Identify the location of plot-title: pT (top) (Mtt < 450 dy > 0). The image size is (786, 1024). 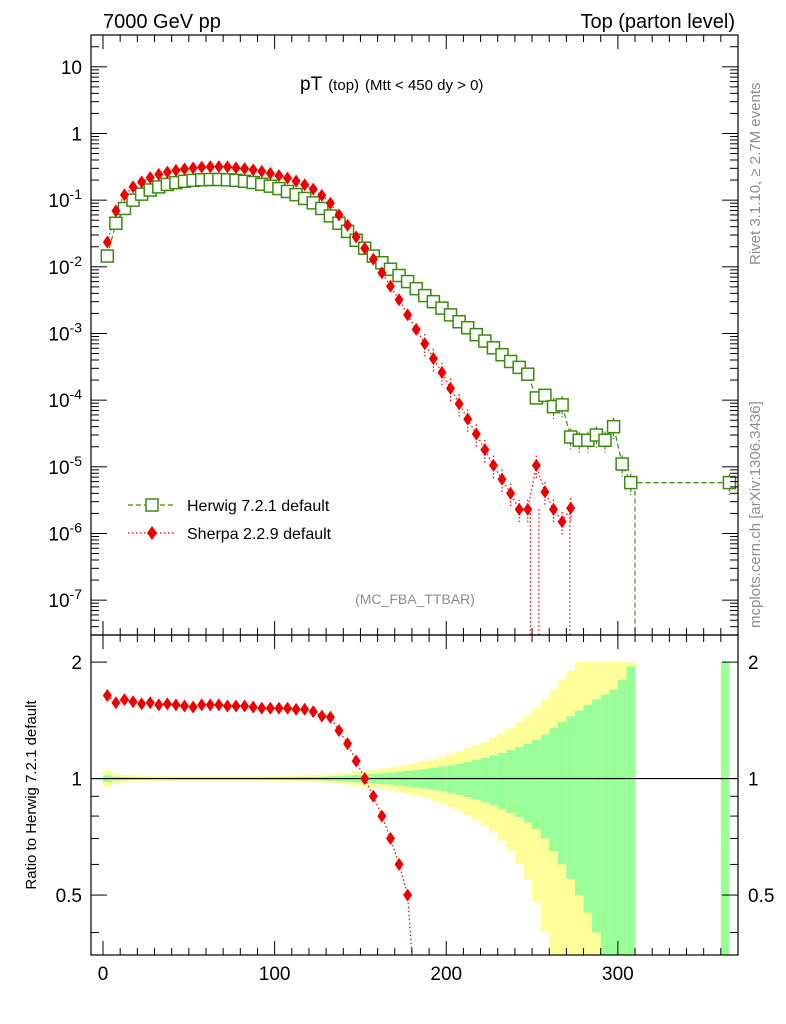
(391, 84).